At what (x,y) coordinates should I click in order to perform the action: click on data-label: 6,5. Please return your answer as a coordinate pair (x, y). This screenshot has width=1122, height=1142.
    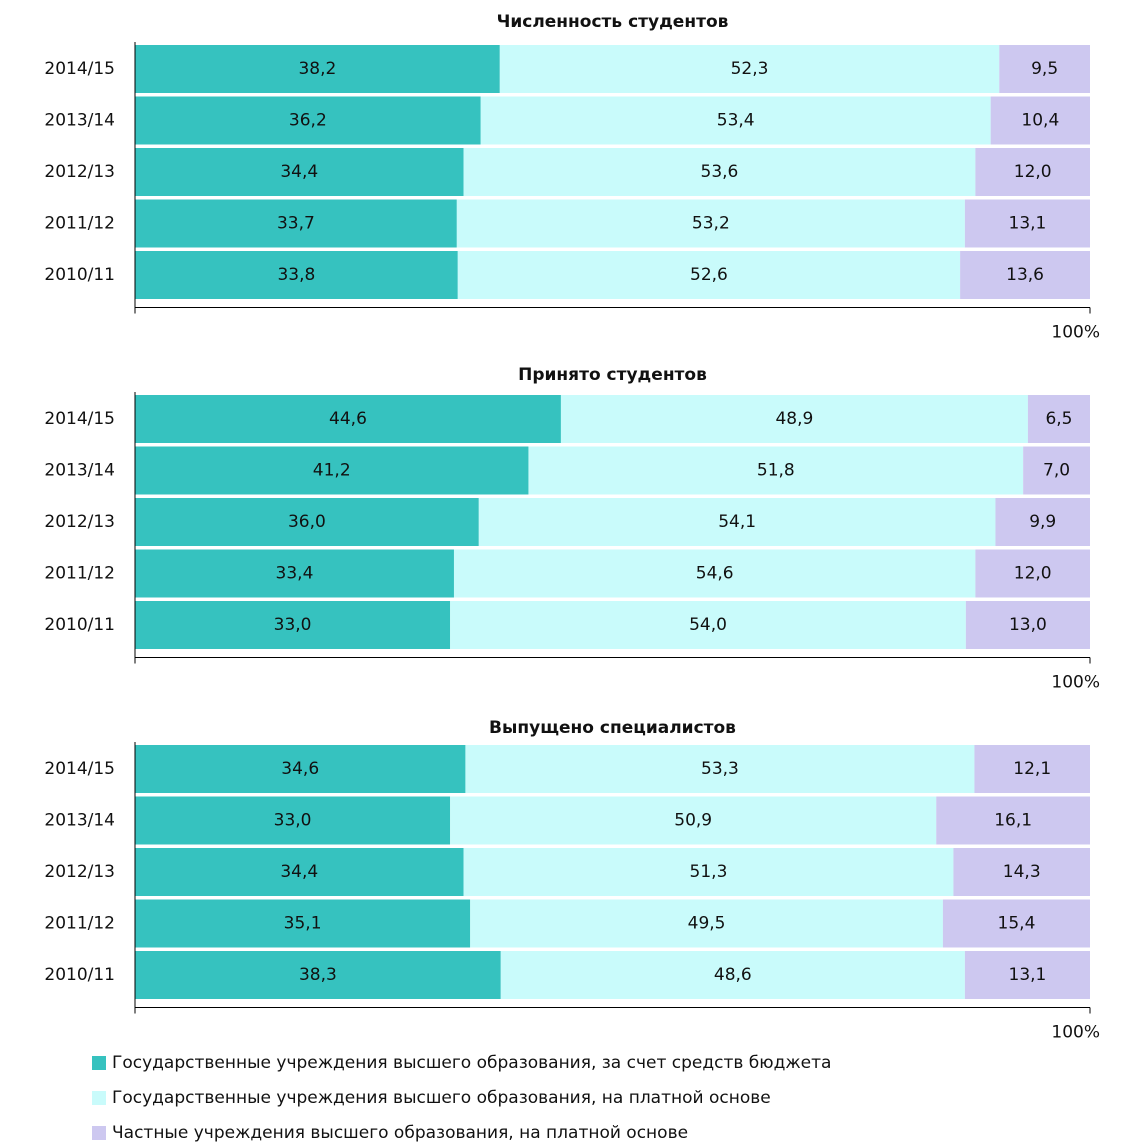
    Looking at the image, I should click on (1058, 419).